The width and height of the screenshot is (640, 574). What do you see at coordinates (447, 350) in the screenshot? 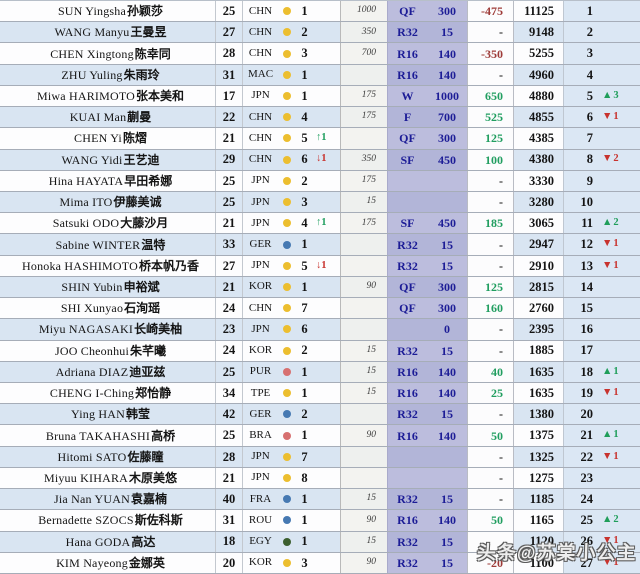
I see `round-points-cell: 15` at bounding box center [447, 350].